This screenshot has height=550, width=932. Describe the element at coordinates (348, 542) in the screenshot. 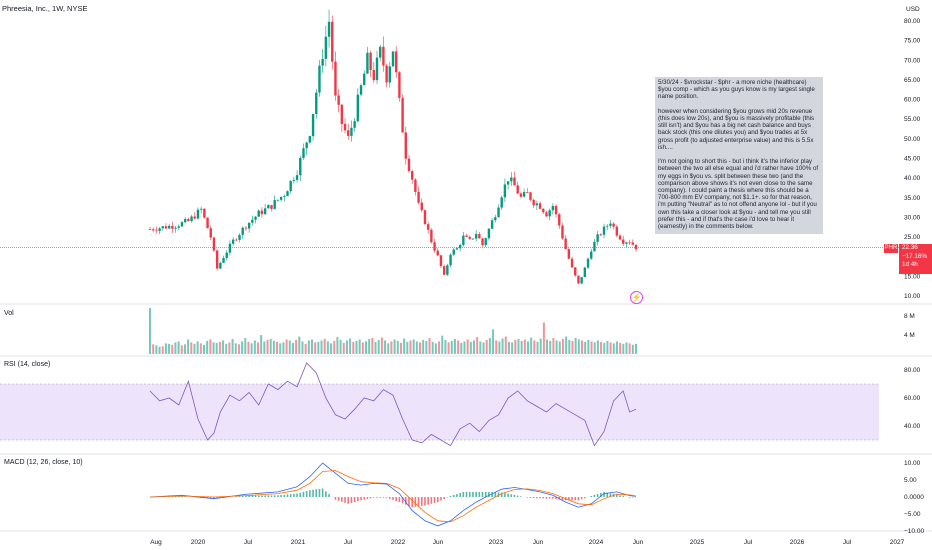

I see `time-tick-label: Jul` at that location.